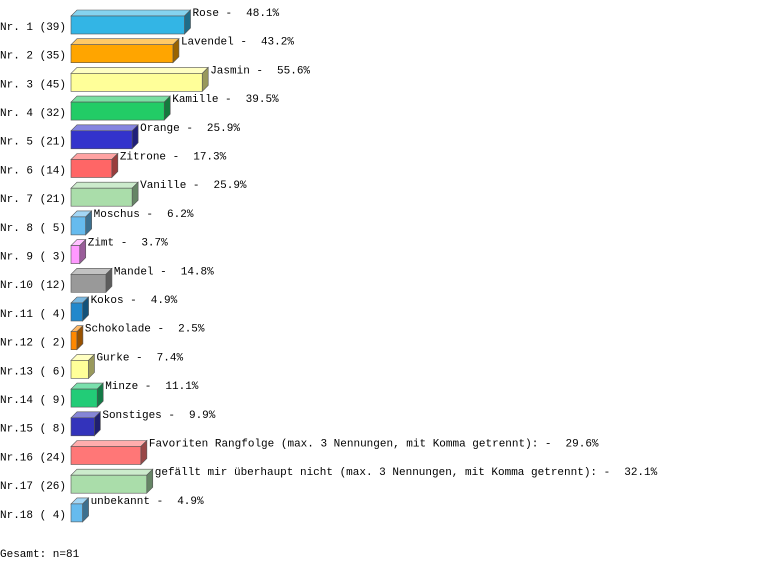 The height and width of the screenshot is (571, 759). What do you see at coordinates (128, 387) in the screenshot?
I see `bar-name: Minze -` at bounding box center [128, 387].